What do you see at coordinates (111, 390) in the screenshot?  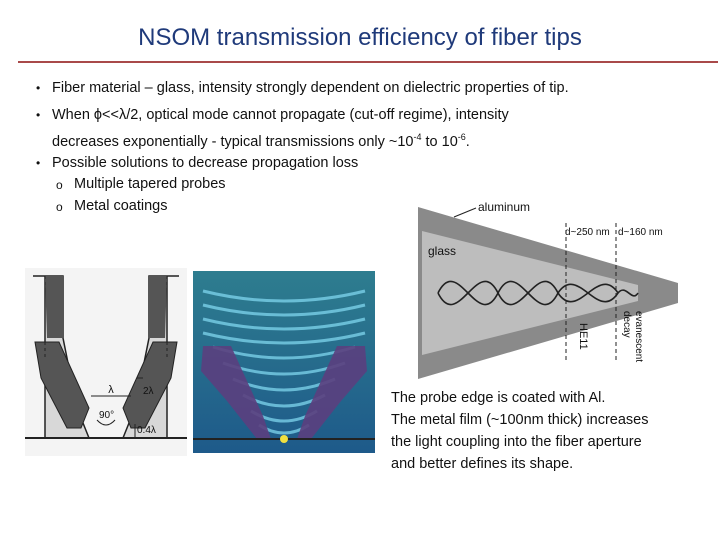 I see `lambda-label: λ` at bounding box center [111, 390].